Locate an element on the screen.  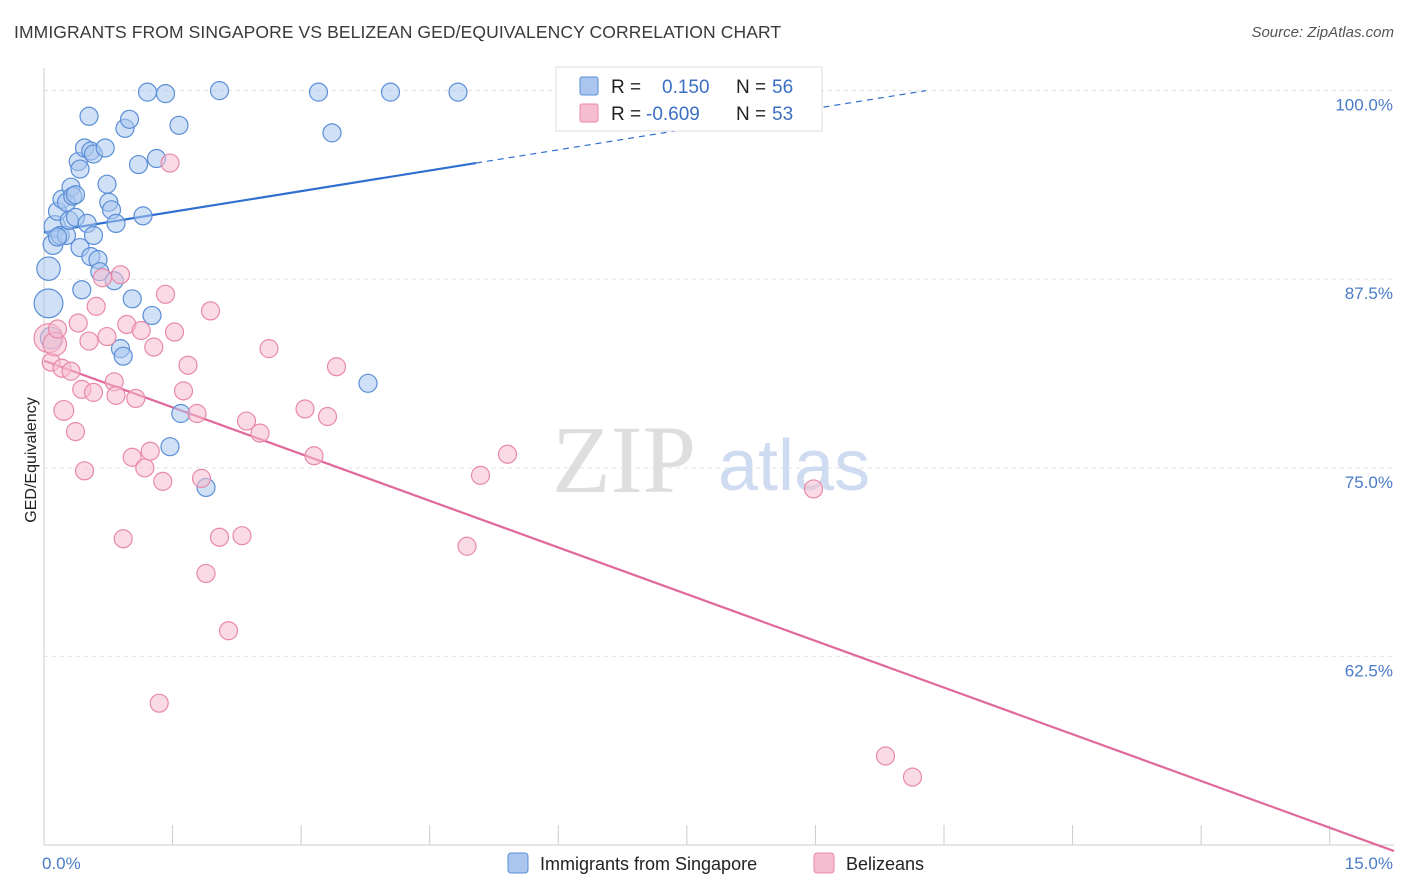
y-axis-title: GED/Equivalency is located at coordinates (31, 459).